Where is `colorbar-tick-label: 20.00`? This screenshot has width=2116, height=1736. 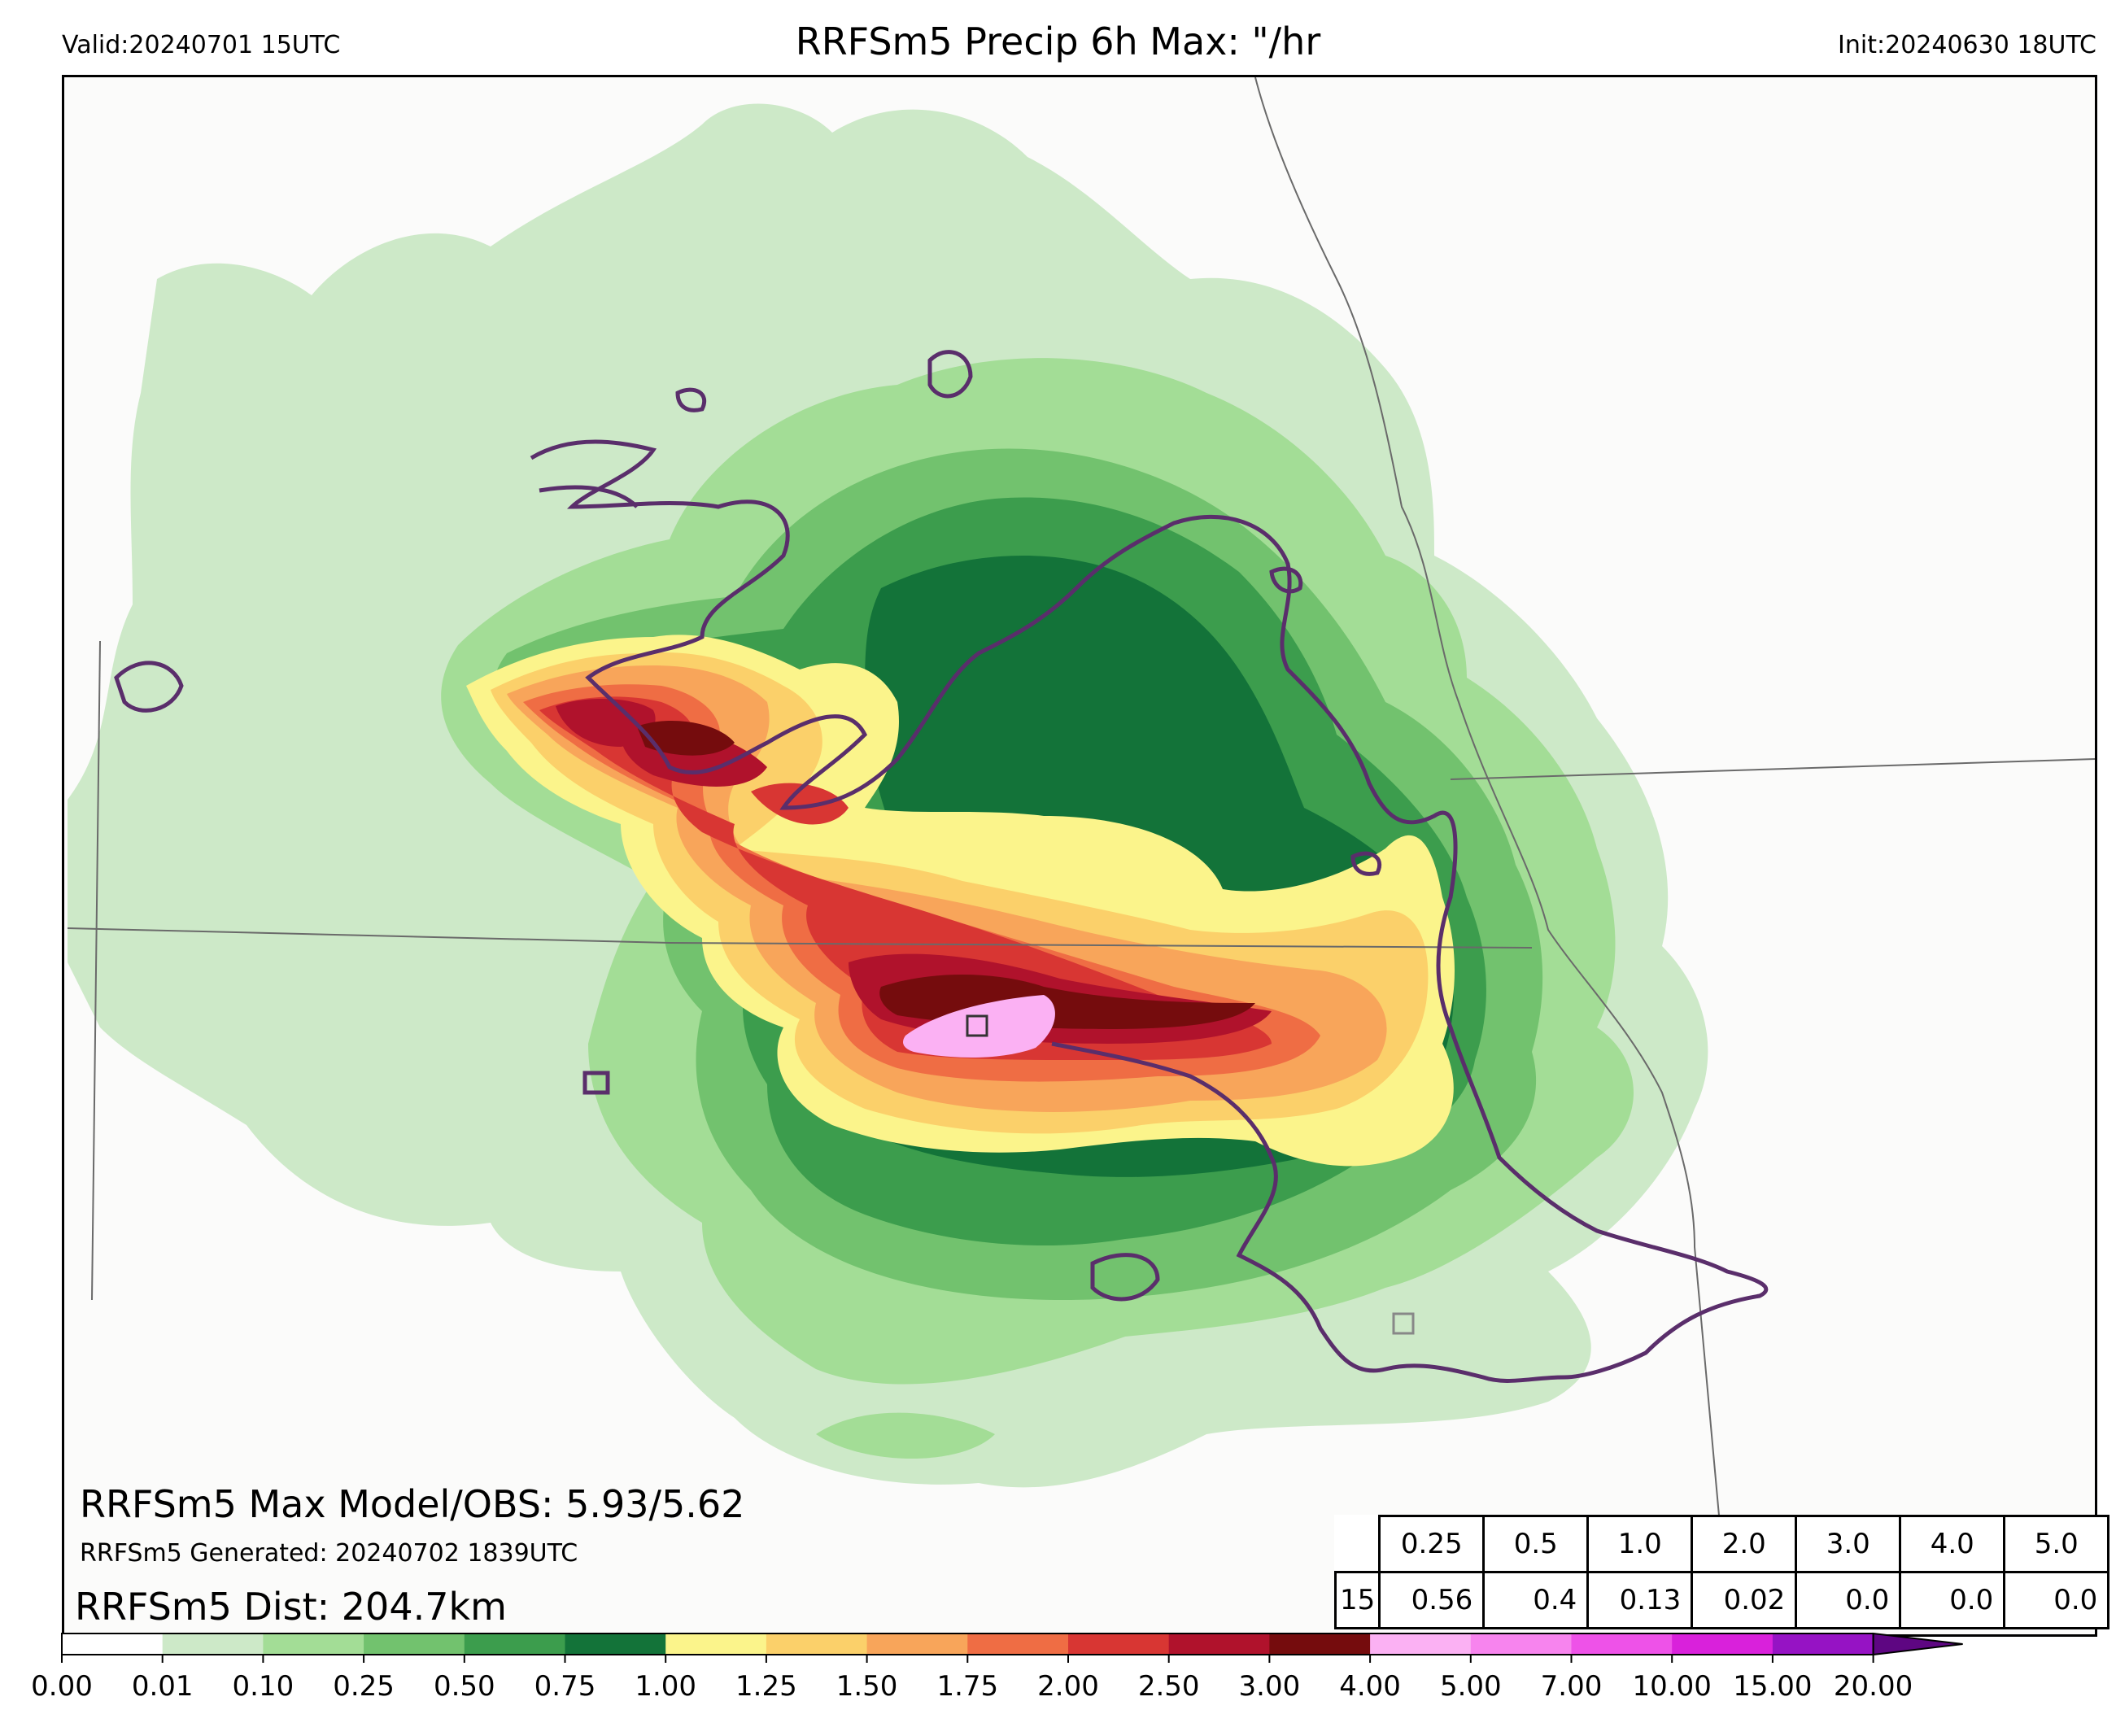 colorbar-tick-label: 20.00 is located at coordinates (1873, 1686).